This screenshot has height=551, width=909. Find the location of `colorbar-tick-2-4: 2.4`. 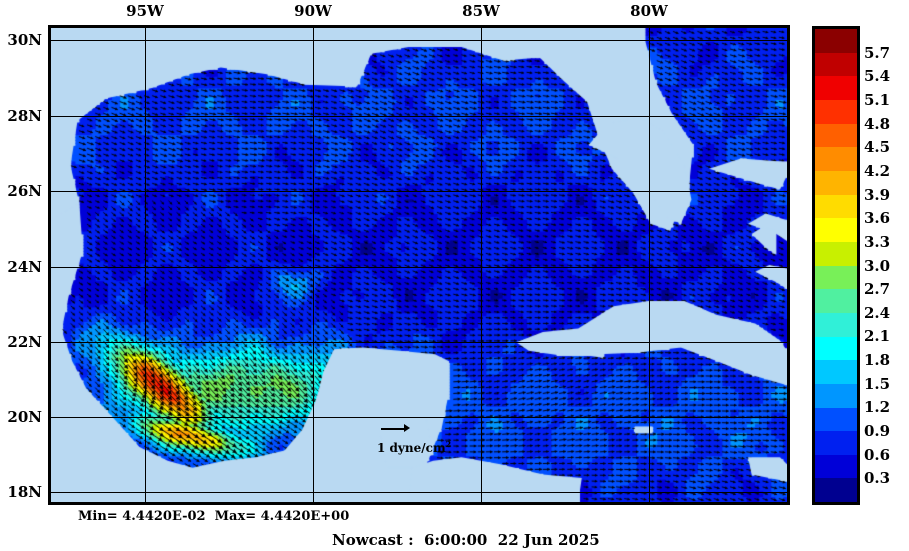

colorbar-tick-2-4: 2.4 is located at coordinates (877, 312).